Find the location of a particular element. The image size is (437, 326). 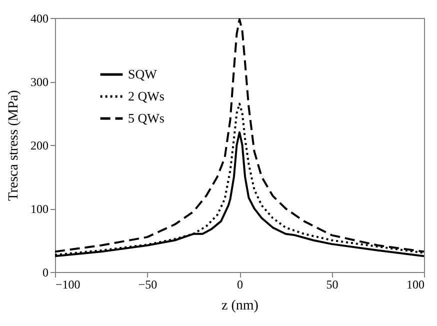

y-tick-label: 200 is located at coordinates (39, 145).